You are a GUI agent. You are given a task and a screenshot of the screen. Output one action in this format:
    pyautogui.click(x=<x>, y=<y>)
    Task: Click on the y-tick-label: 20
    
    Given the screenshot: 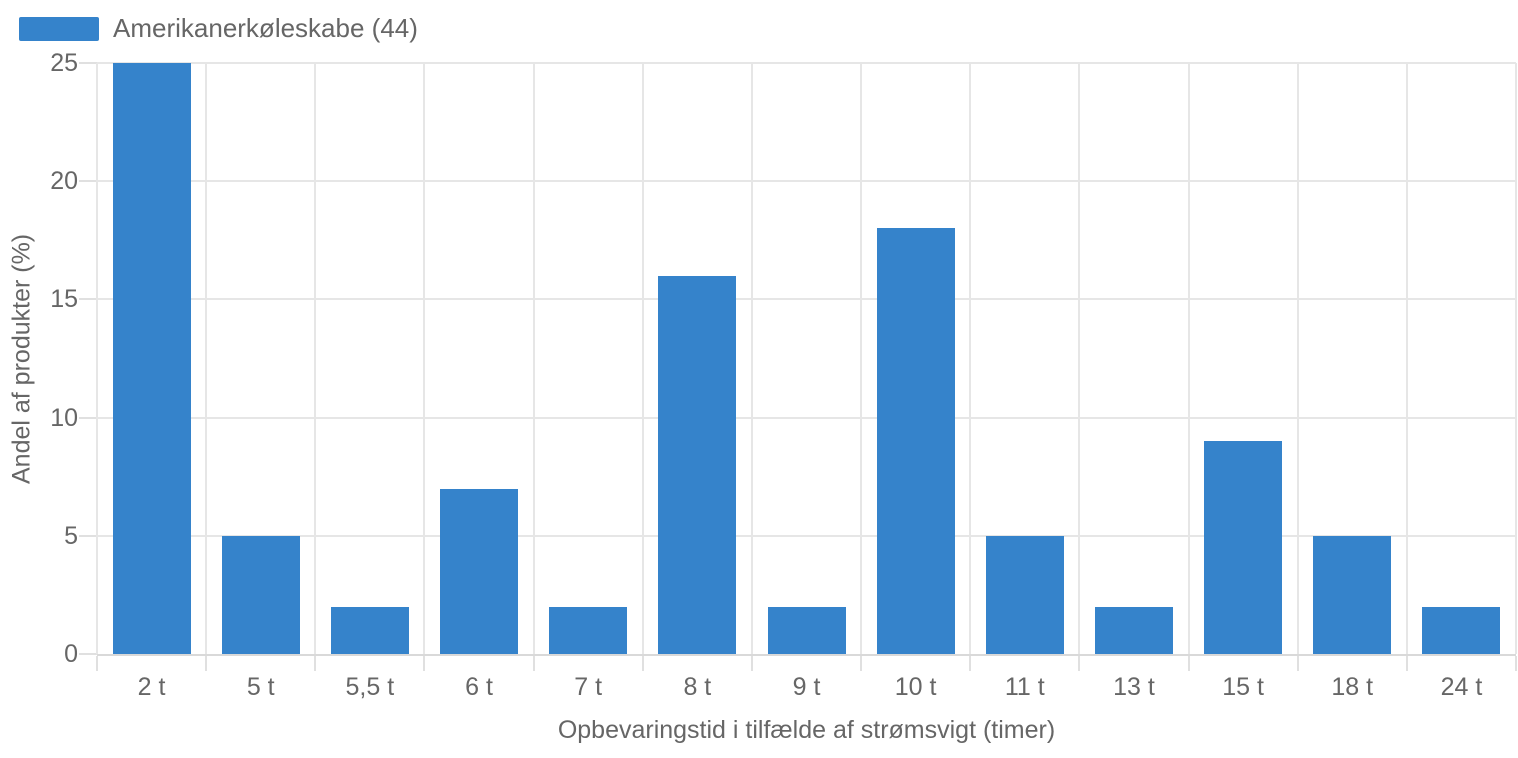 What is the action you would take?
    pyautogui.click(x=64, y=181)
    